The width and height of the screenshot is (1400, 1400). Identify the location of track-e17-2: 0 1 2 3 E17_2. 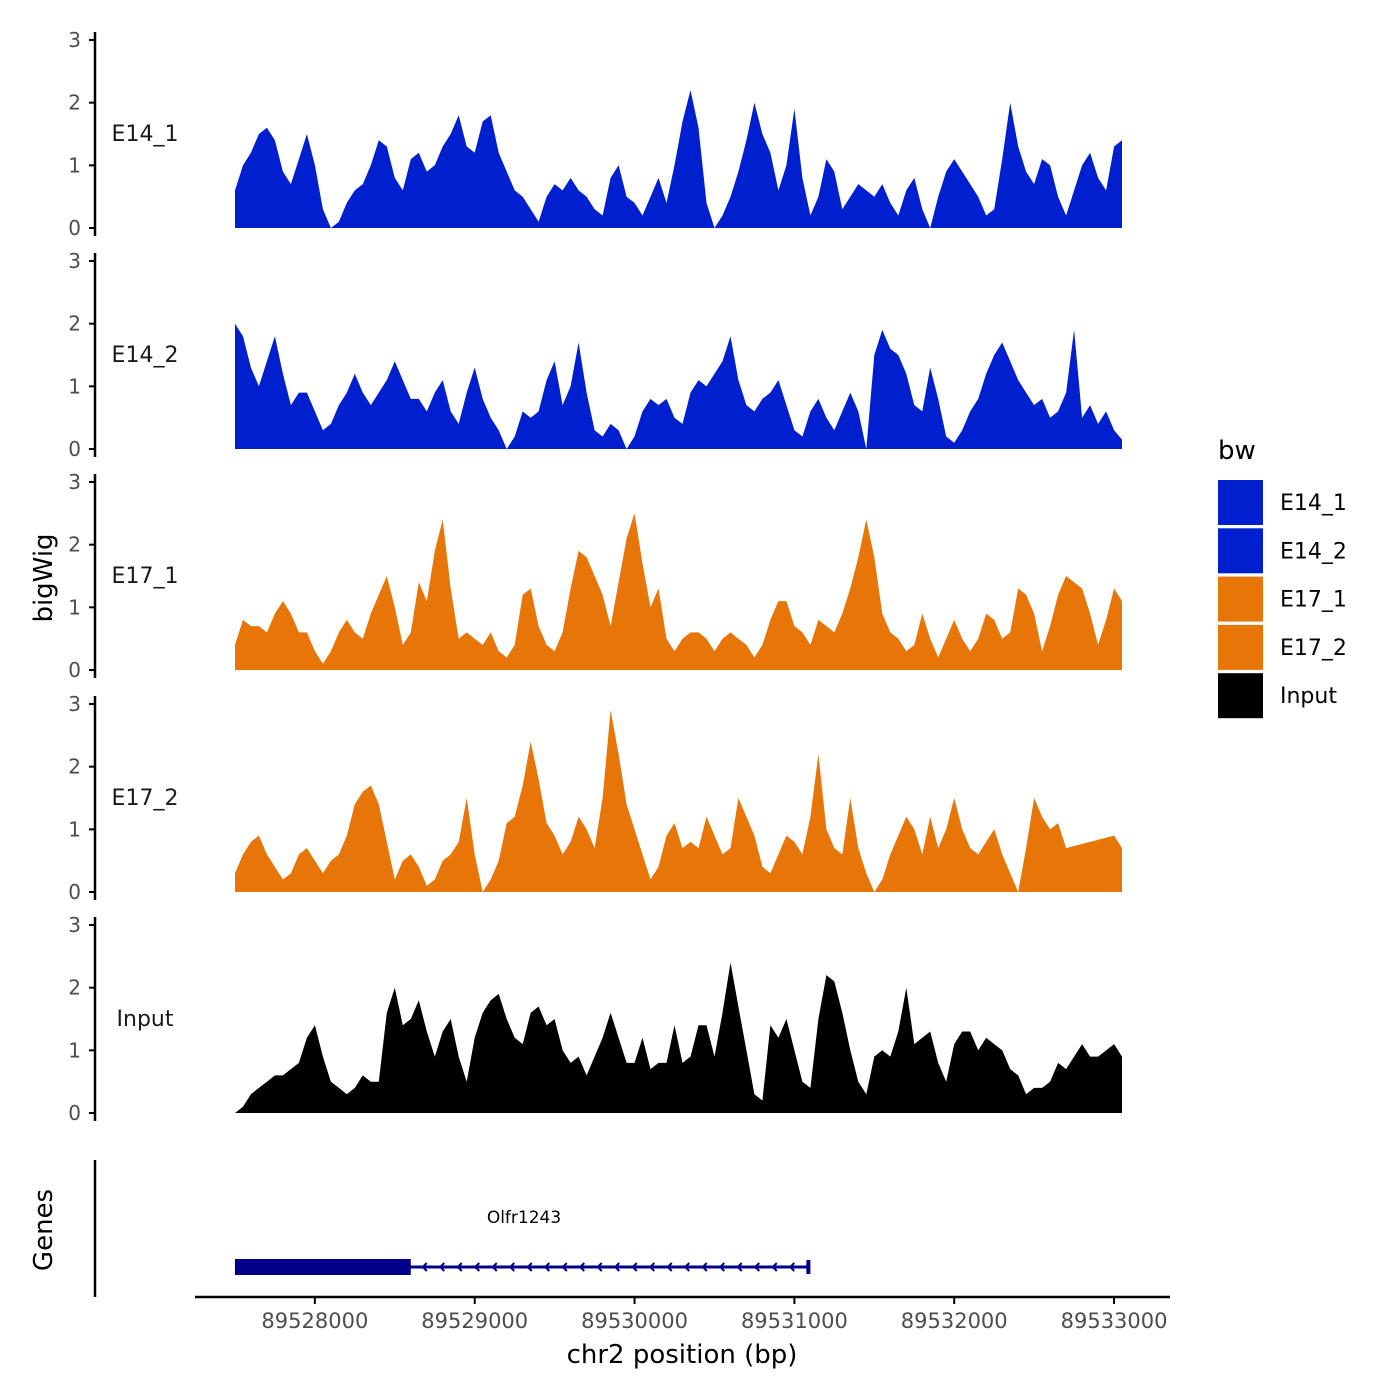
(595, 798).